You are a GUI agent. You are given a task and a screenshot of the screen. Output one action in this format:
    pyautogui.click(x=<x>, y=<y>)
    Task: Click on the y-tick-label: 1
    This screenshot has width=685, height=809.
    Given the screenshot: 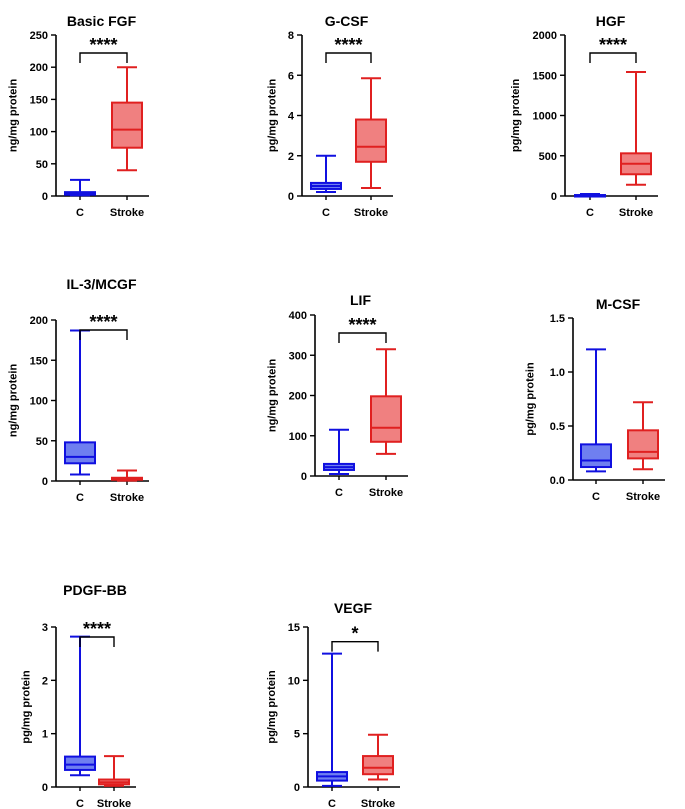 What is the action you would take?
    pyautogui.click(x=45, y=735)
    